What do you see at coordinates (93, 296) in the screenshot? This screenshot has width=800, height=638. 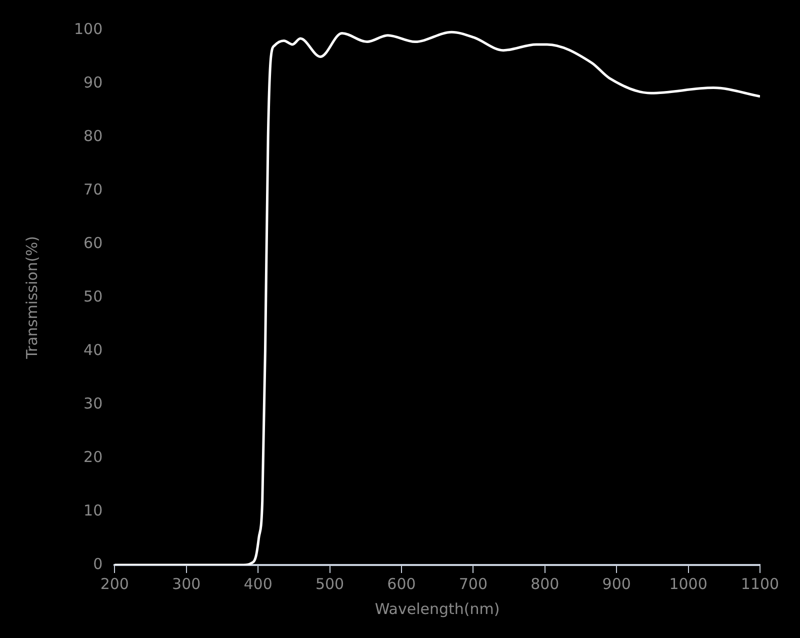 I see `y-tick-label: 50` at bounding box center [93, 296].